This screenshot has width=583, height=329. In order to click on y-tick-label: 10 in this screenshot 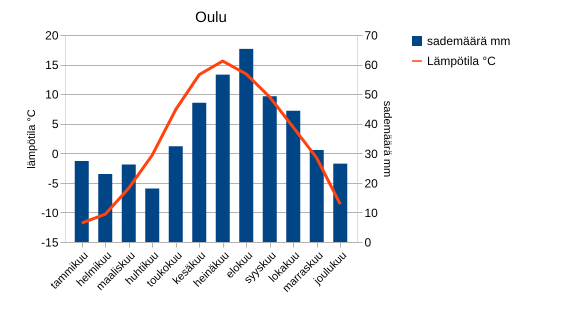, I will do `click(52, 95)`.